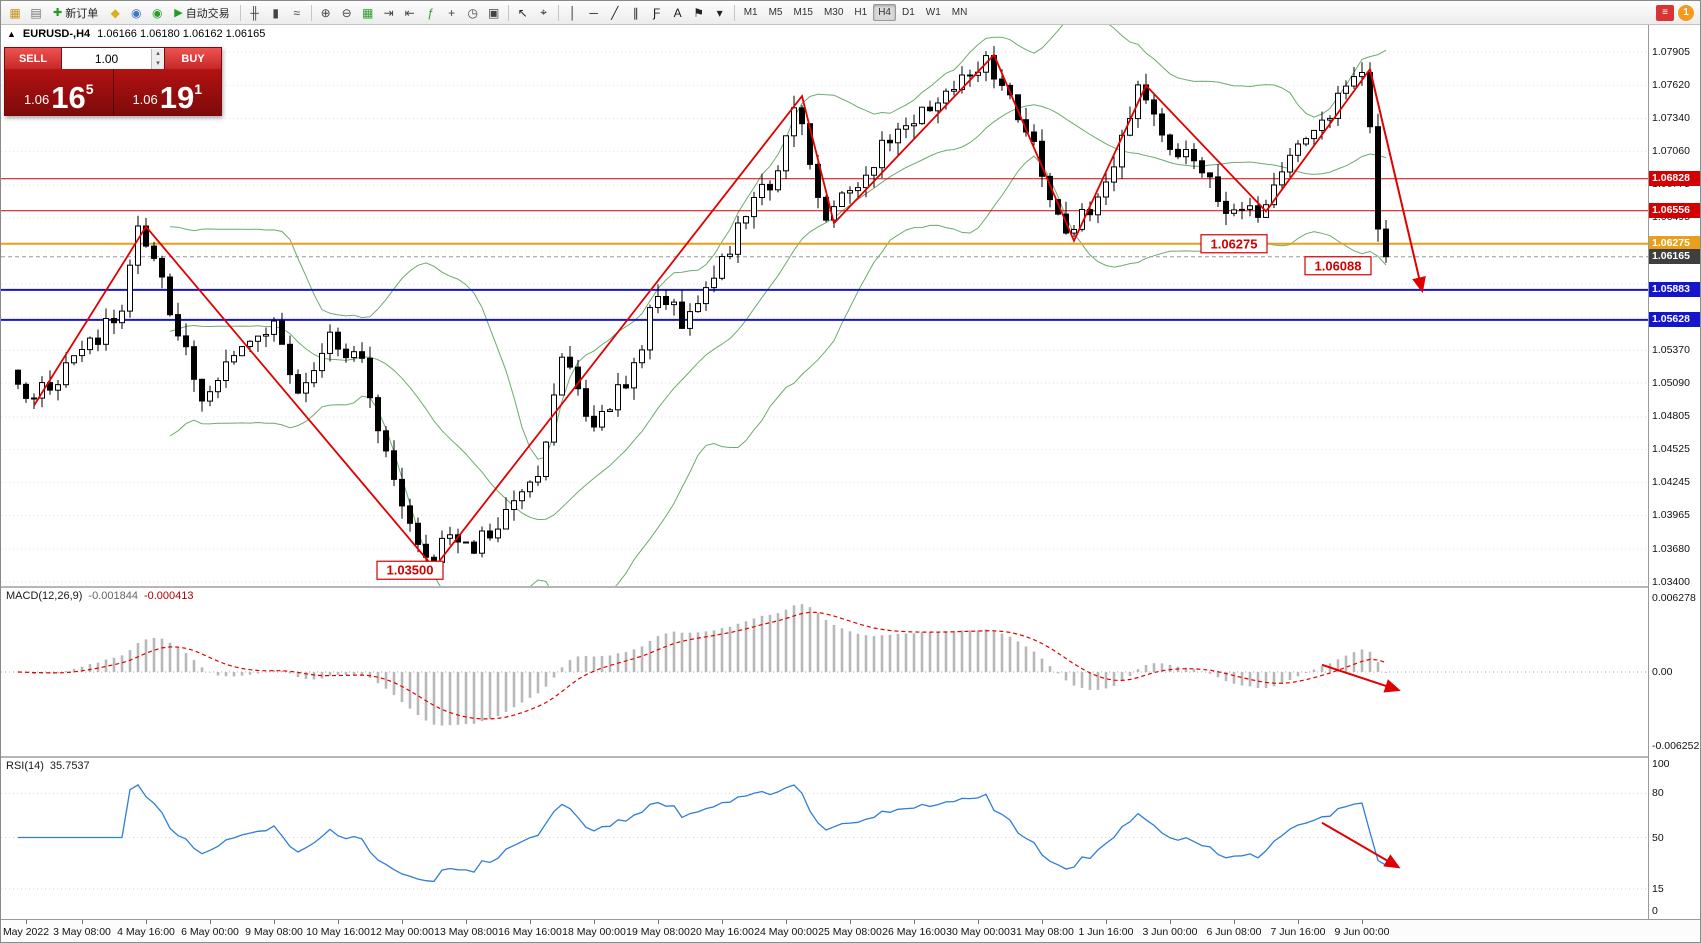 This screenshot has height=943, width=1701. I want to click on timeframe-MN: MN, so click(959, 12).